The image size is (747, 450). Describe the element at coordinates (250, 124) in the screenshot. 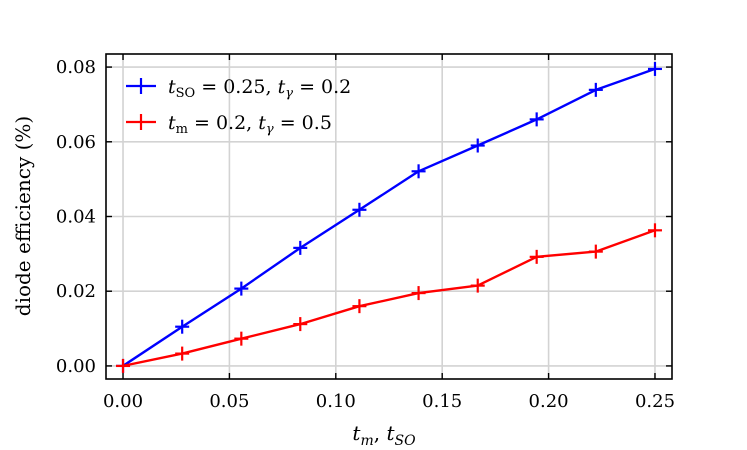

I see `legend-label-red: tm = 0.2, tγ = 0.5` at that location.